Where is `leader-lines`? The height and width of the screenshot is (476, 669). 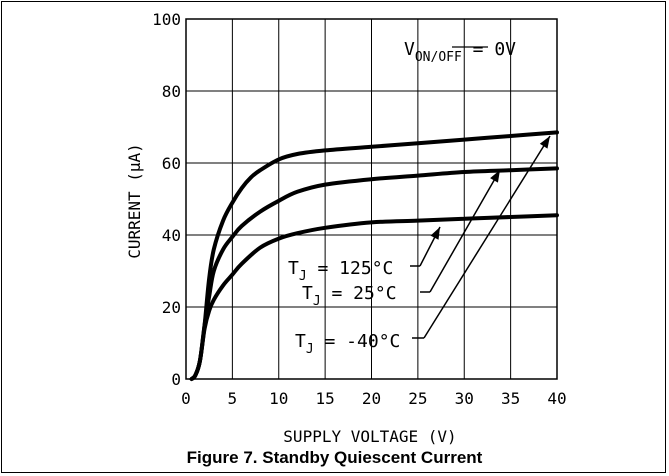
leader-lines is located at coordinates (480, 237).